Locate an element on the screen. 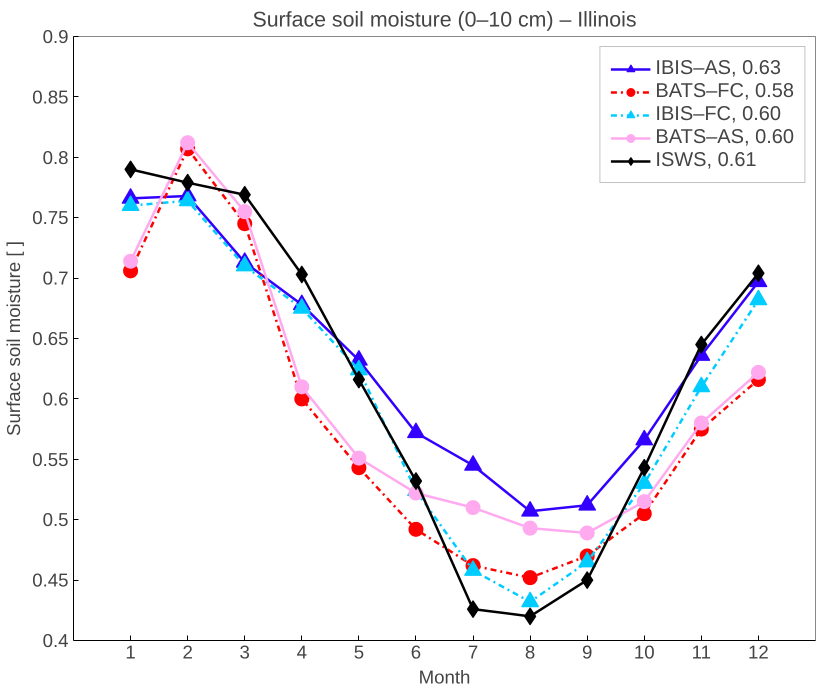  y-tick-label: 0.45 is located at coordinates (50, 580).